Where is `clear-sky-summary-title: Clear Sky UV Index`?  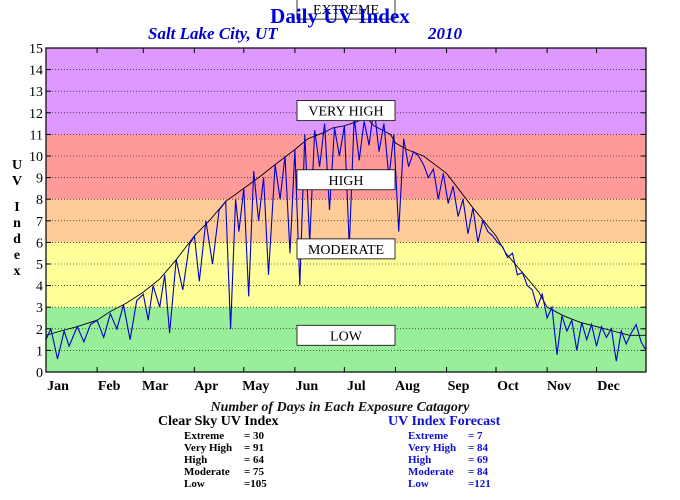
clear-sky-summary-title: Clear Sky UV Index is located at coordinates (218, 421).